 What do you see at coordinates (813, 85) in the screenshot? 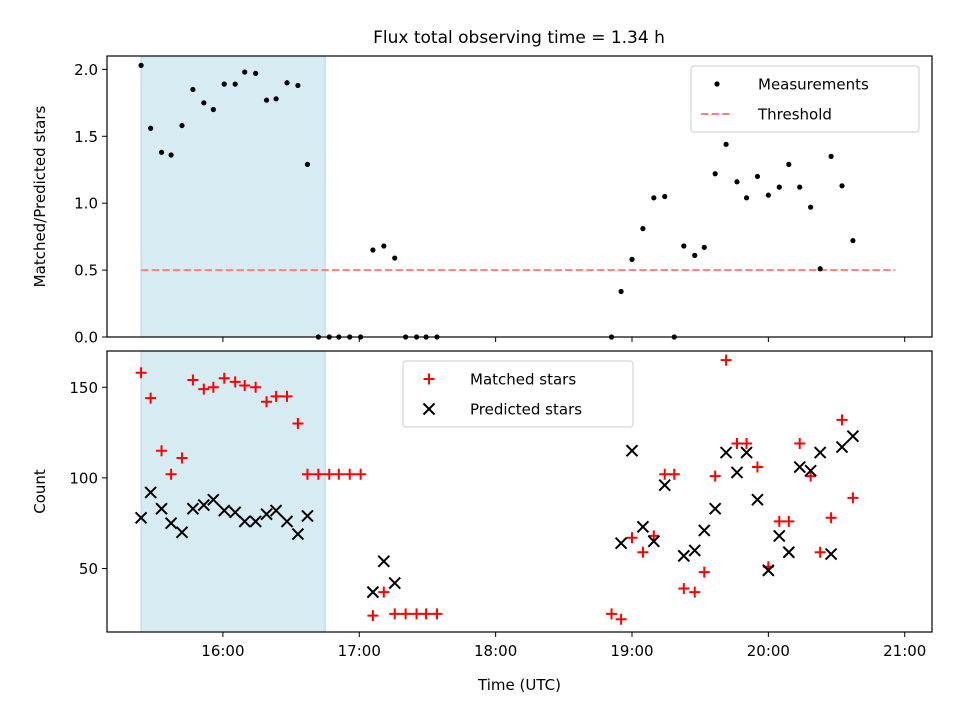
I see `legend-label: Measurements` at bounding box center [813, 85].